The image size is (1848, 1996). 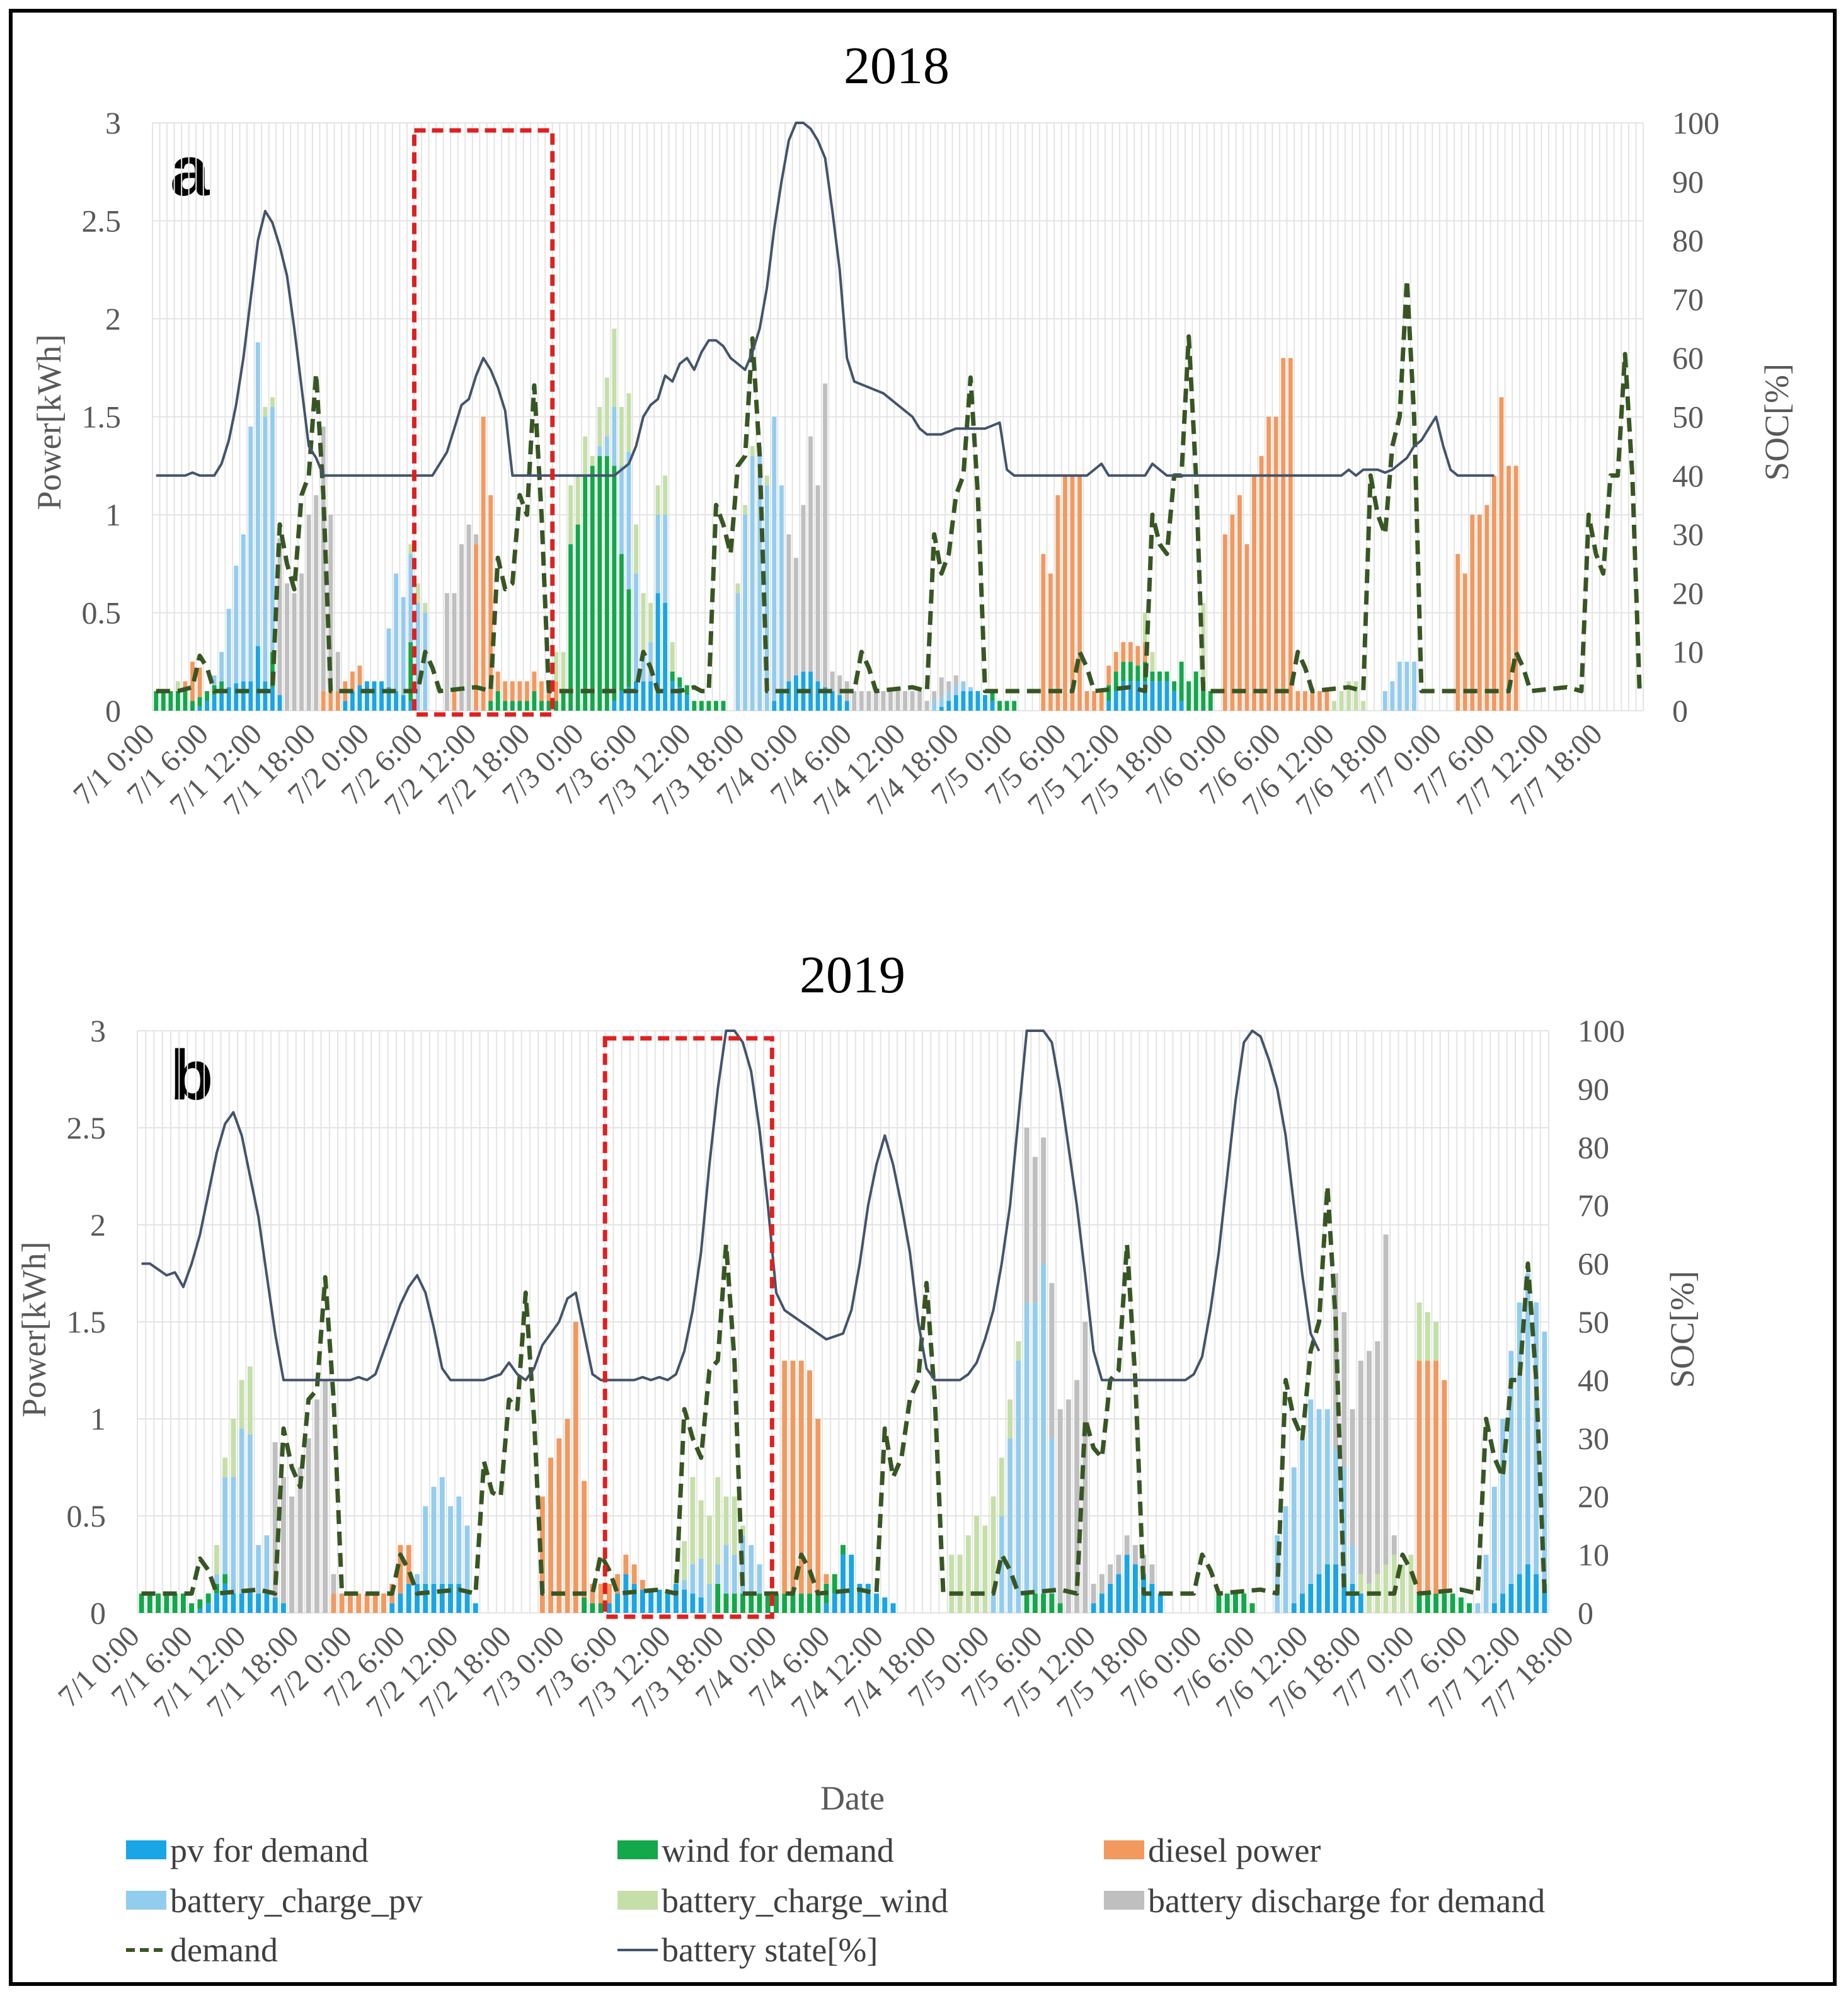 I want to click on y2-tick-label: 80, so click(x=1593, y=1147).